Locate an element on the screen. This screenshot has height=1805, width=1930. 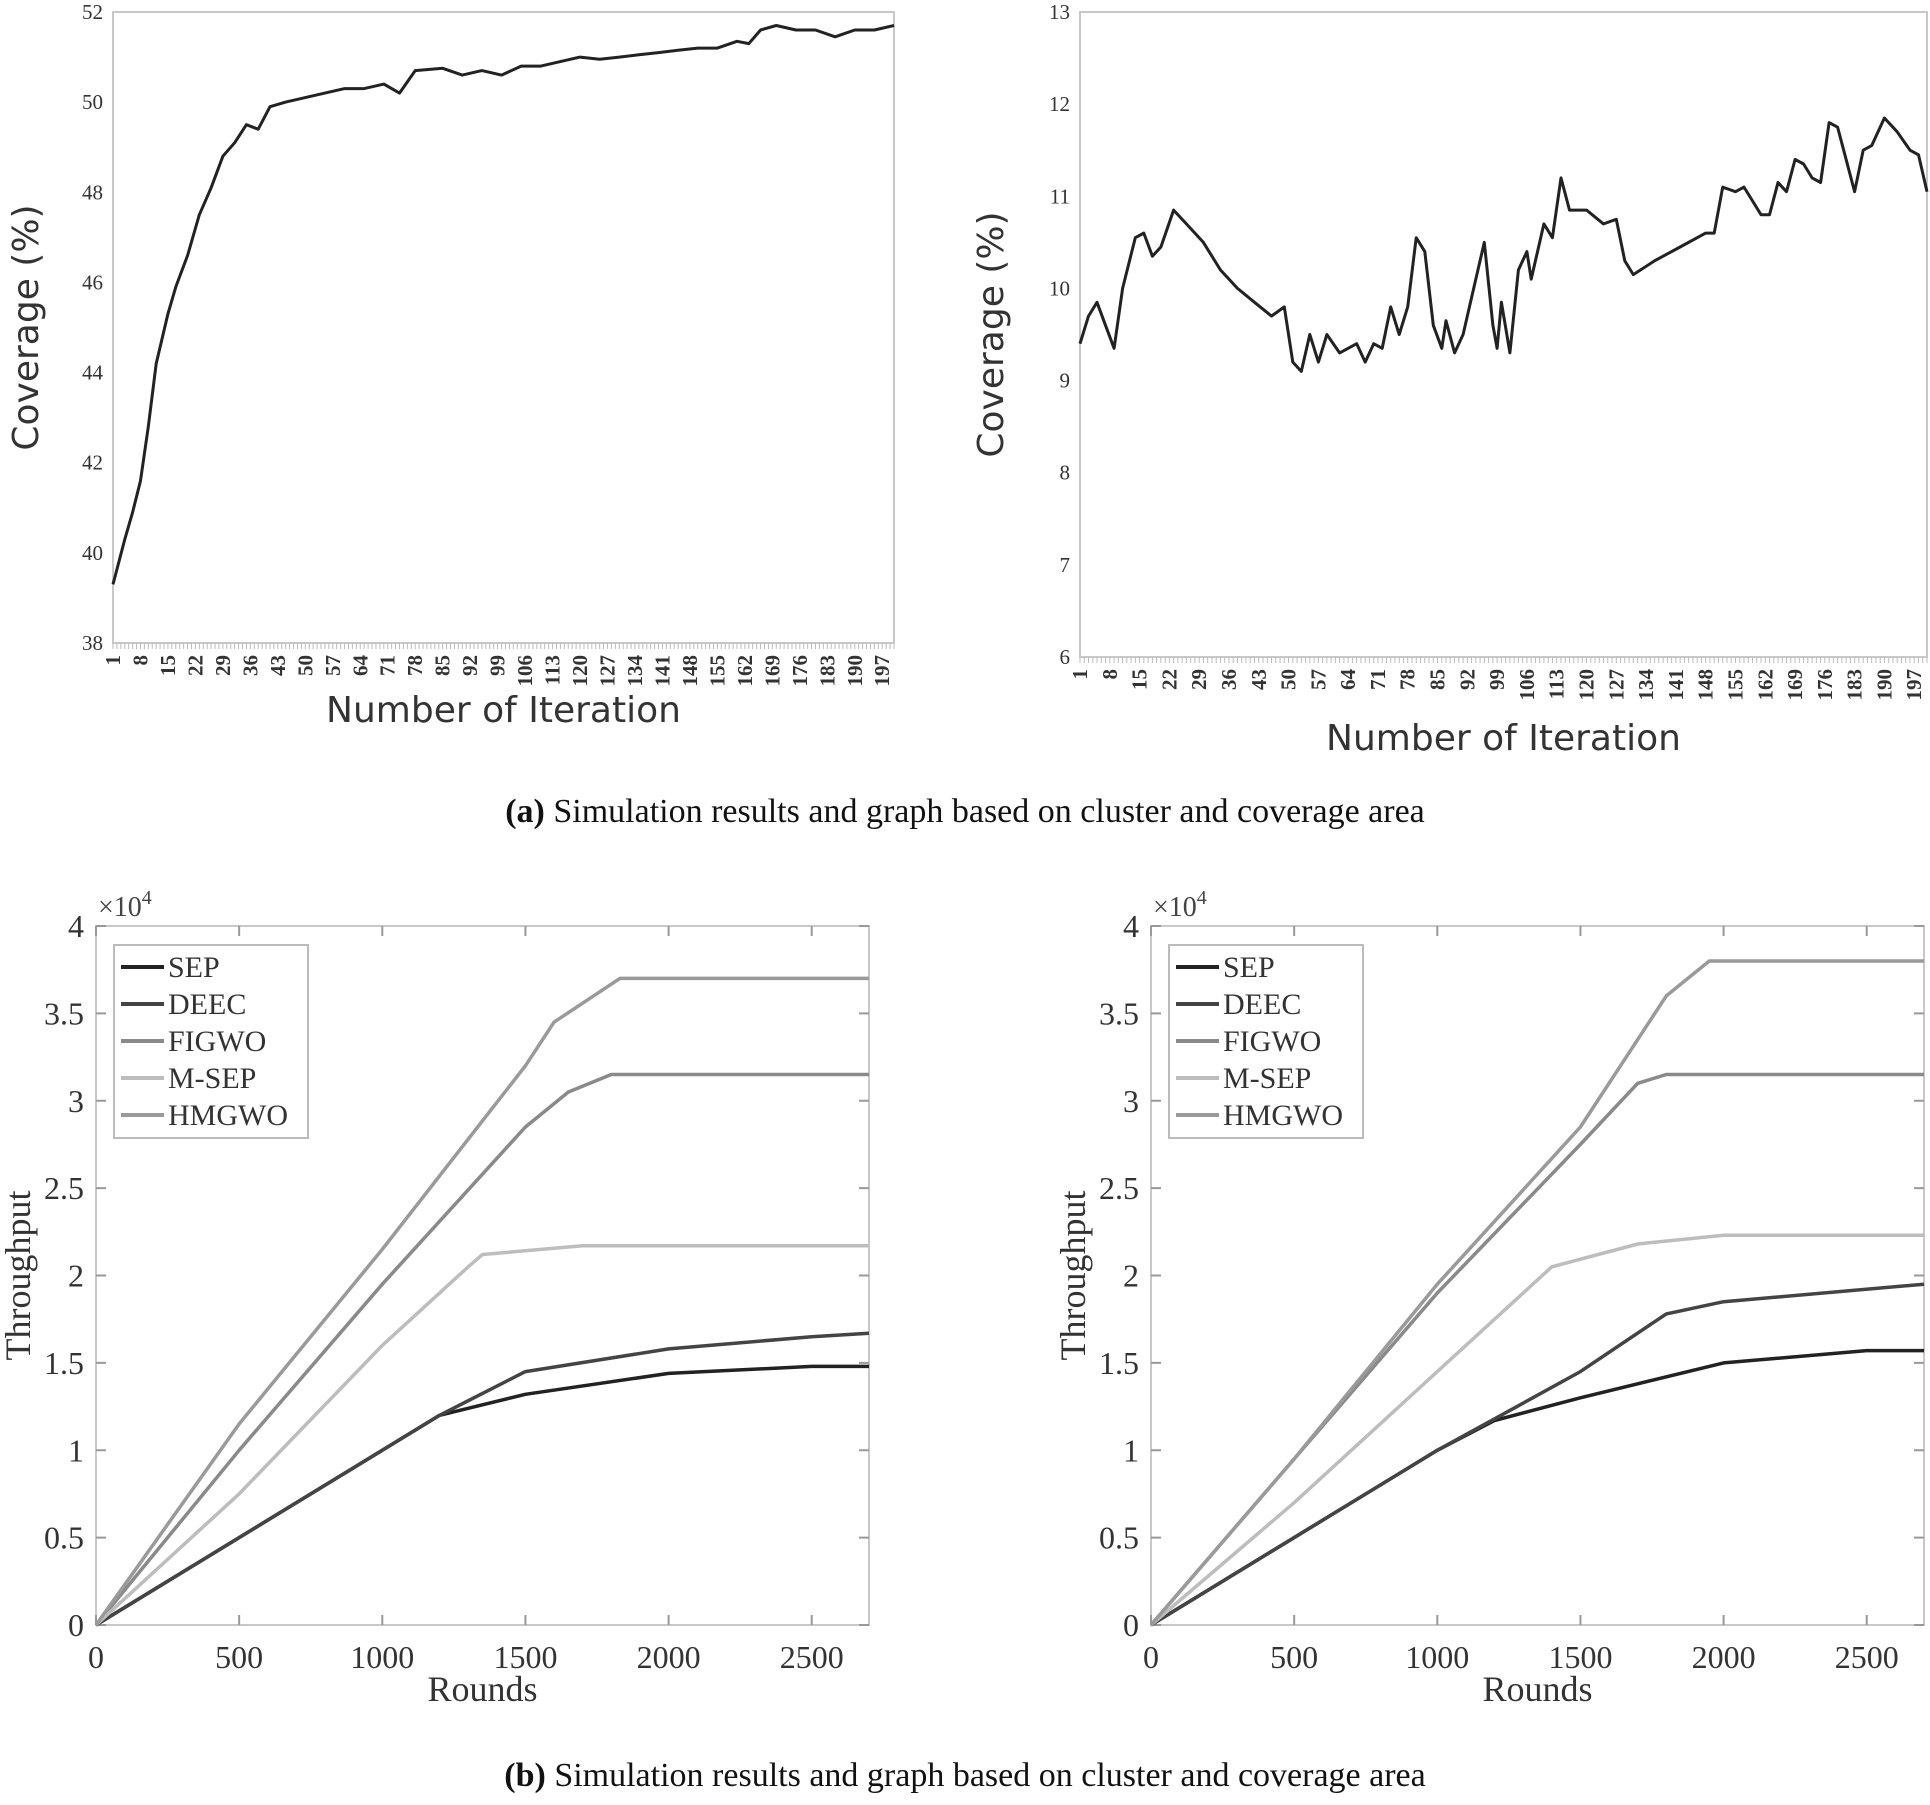
x-tick-label: 99 is located at coordinates (498, 665).